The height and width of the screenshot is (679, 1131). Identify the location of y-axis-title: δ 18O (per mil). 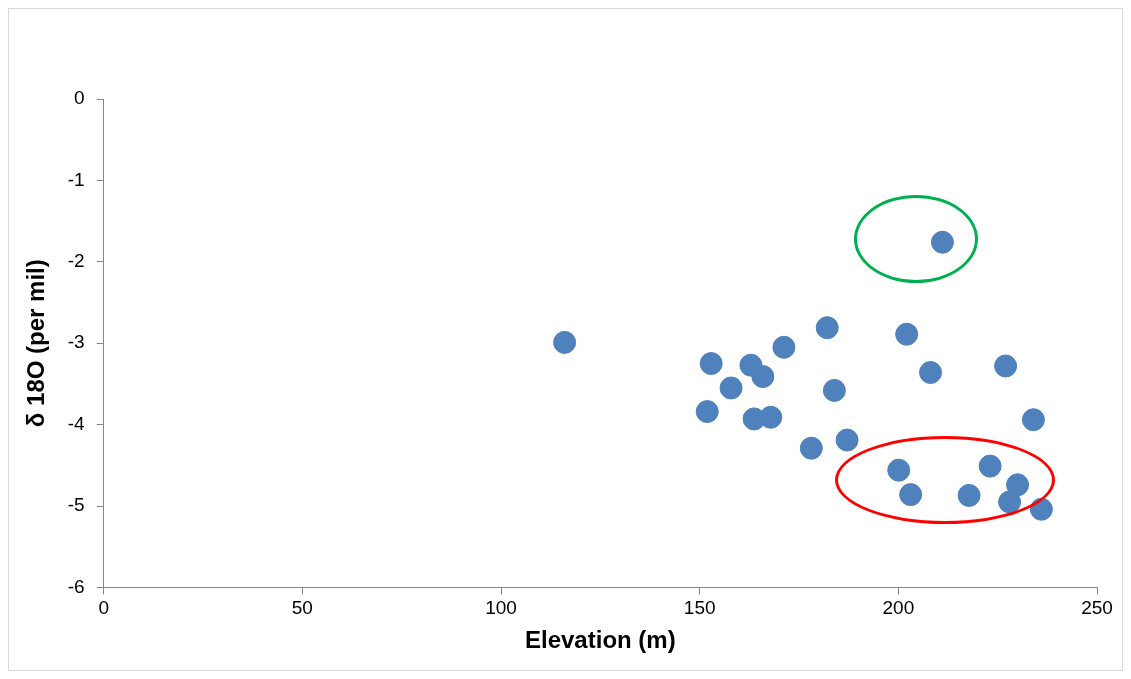
(36, 343).